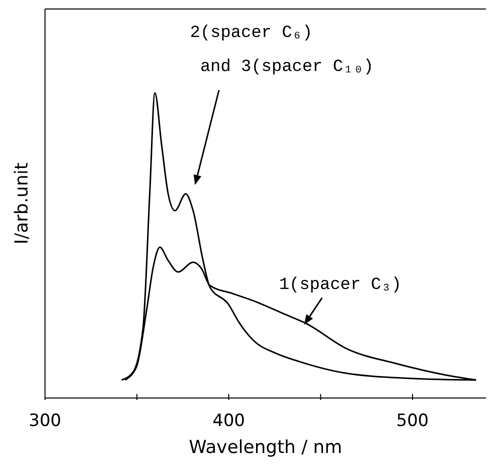  I want to click on annotation: 1(spacer C₃), so click(340, 285).